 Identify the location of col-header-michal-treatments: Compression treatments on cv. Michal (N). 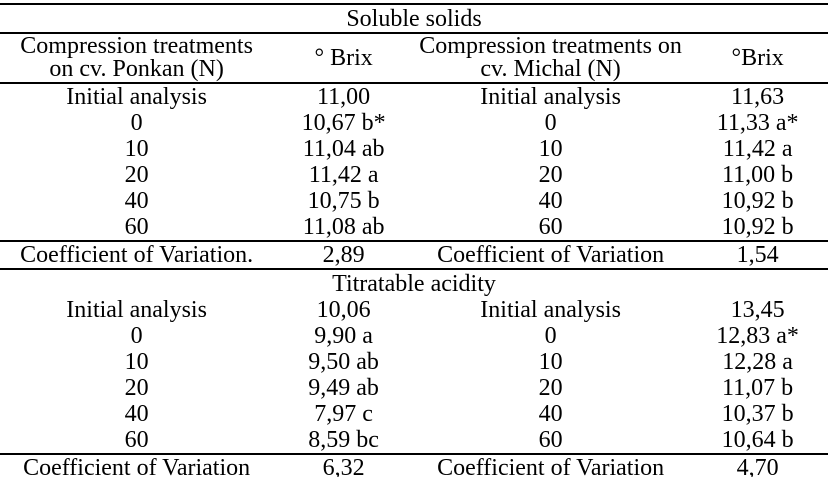
(550, 58).